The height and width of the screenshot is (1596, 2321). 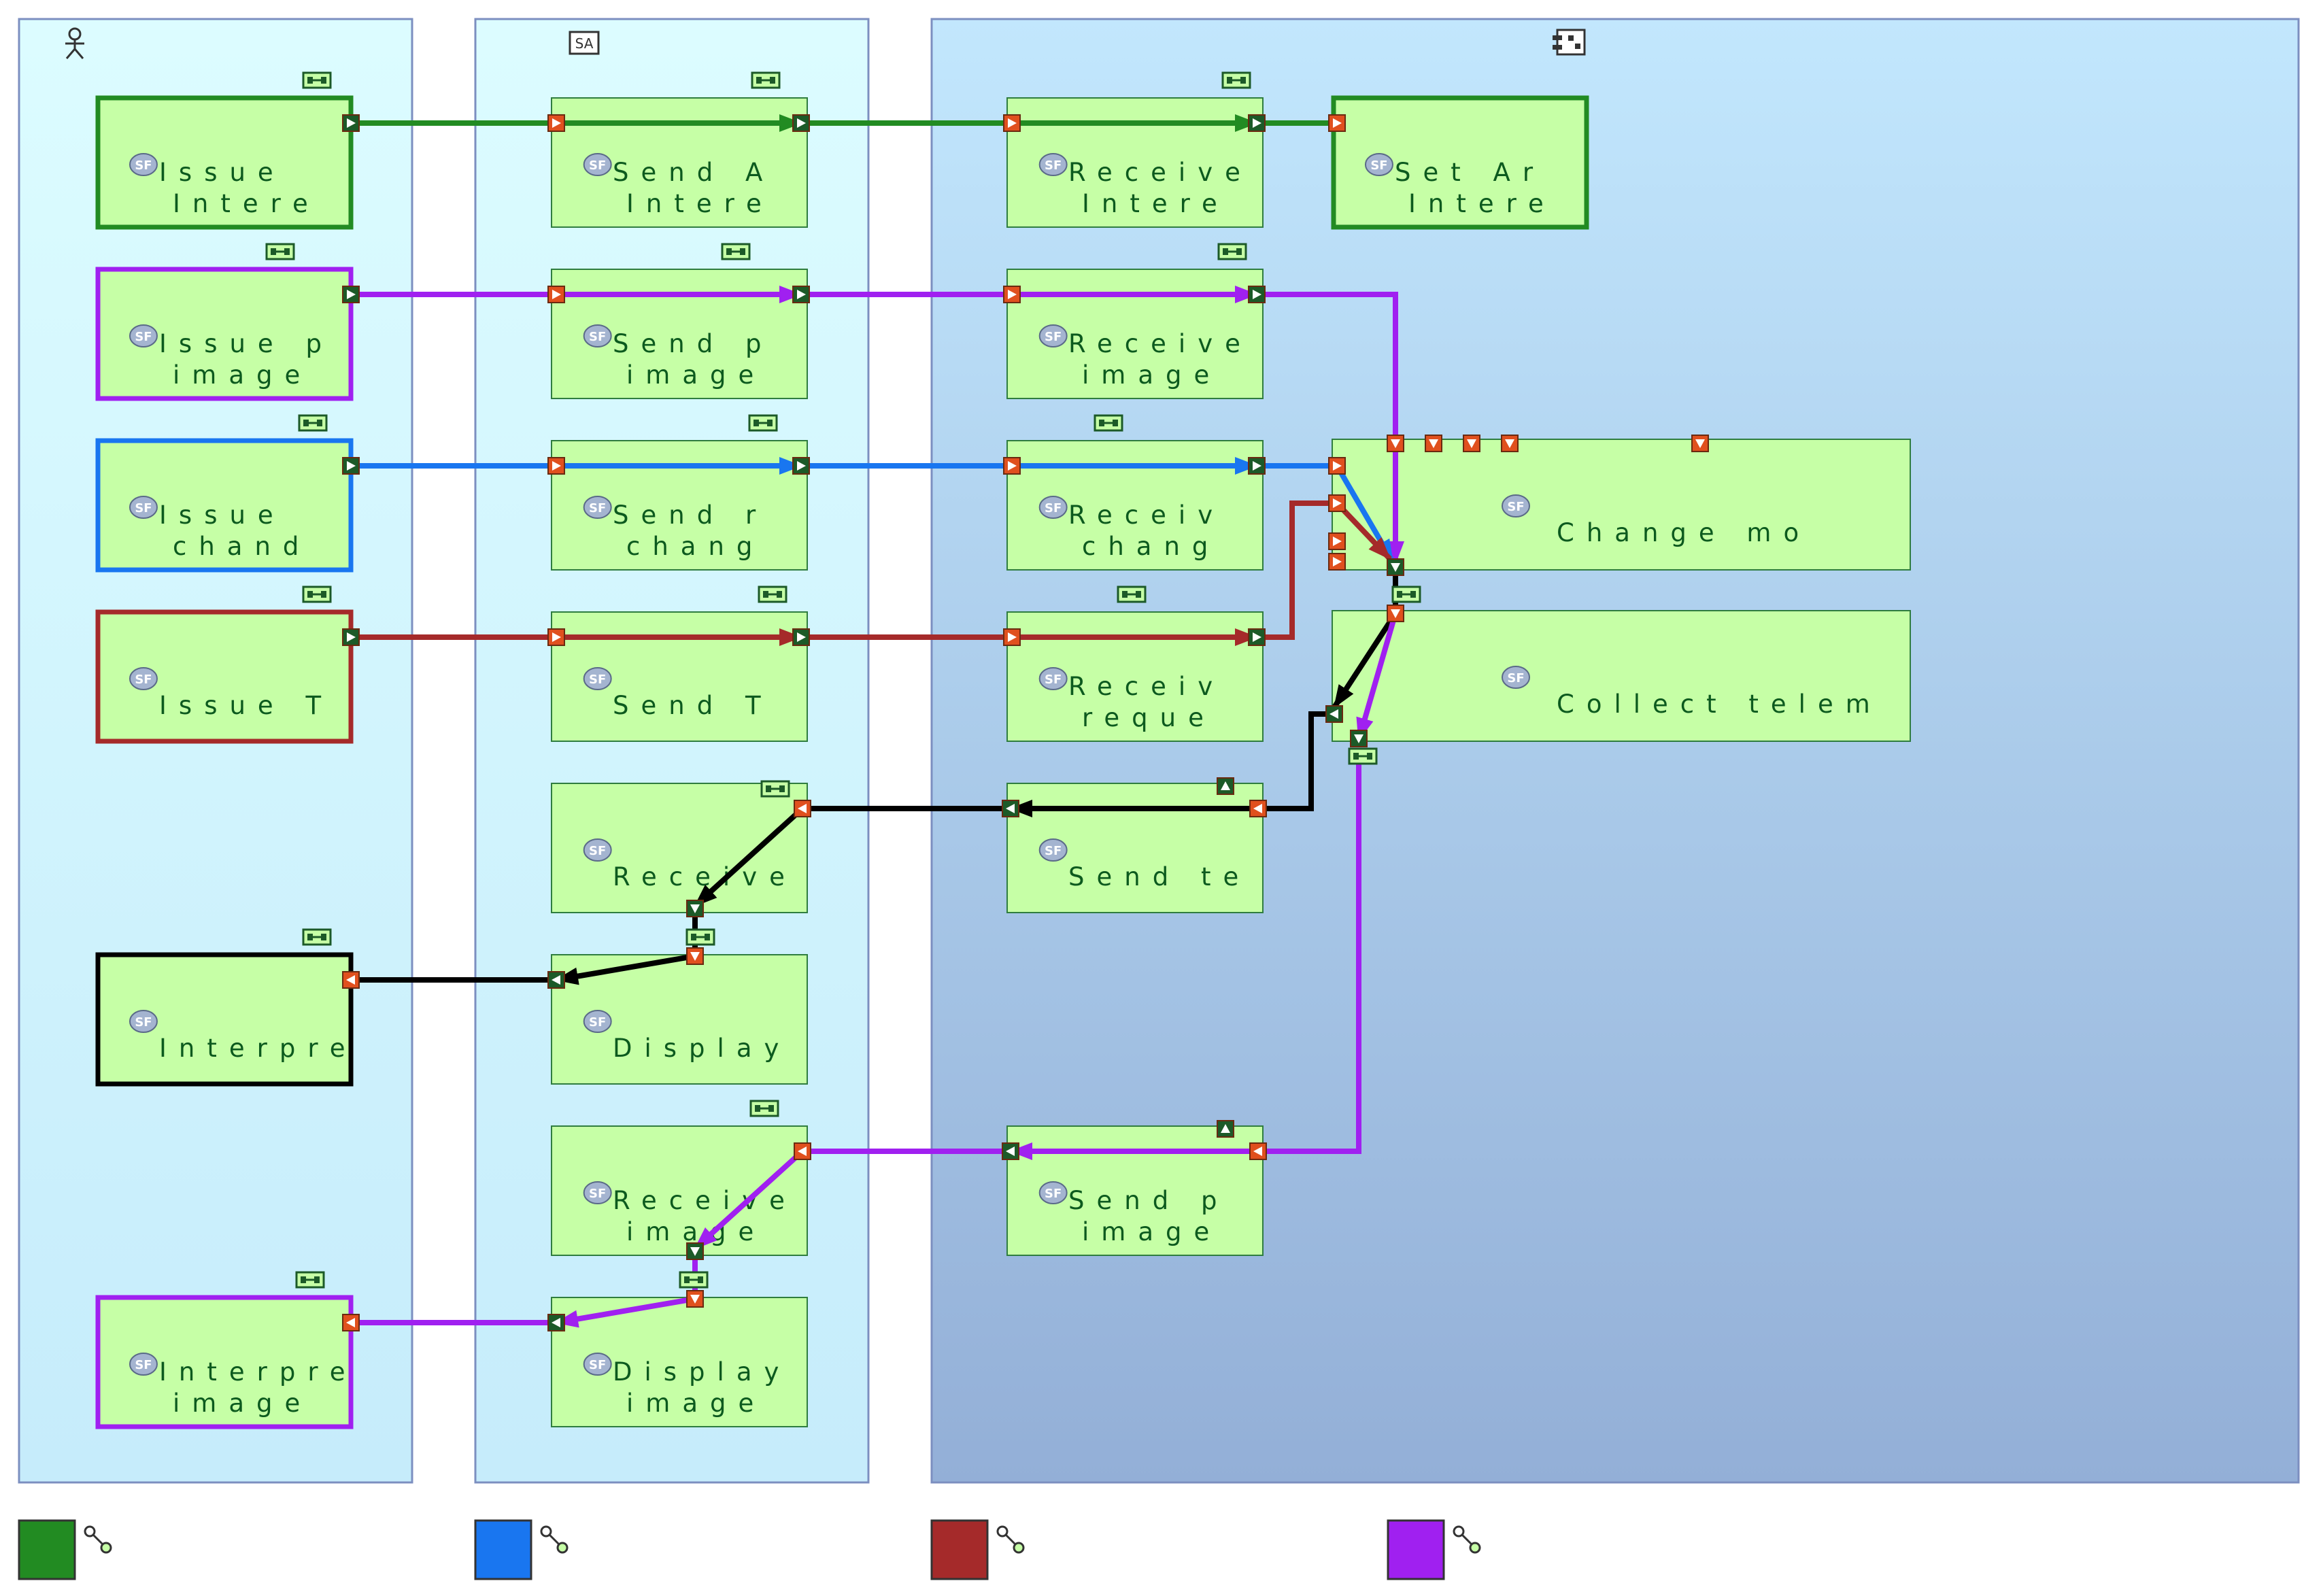 I want to click on function-send-tm: SF Send T, so click(x=680, y=676).